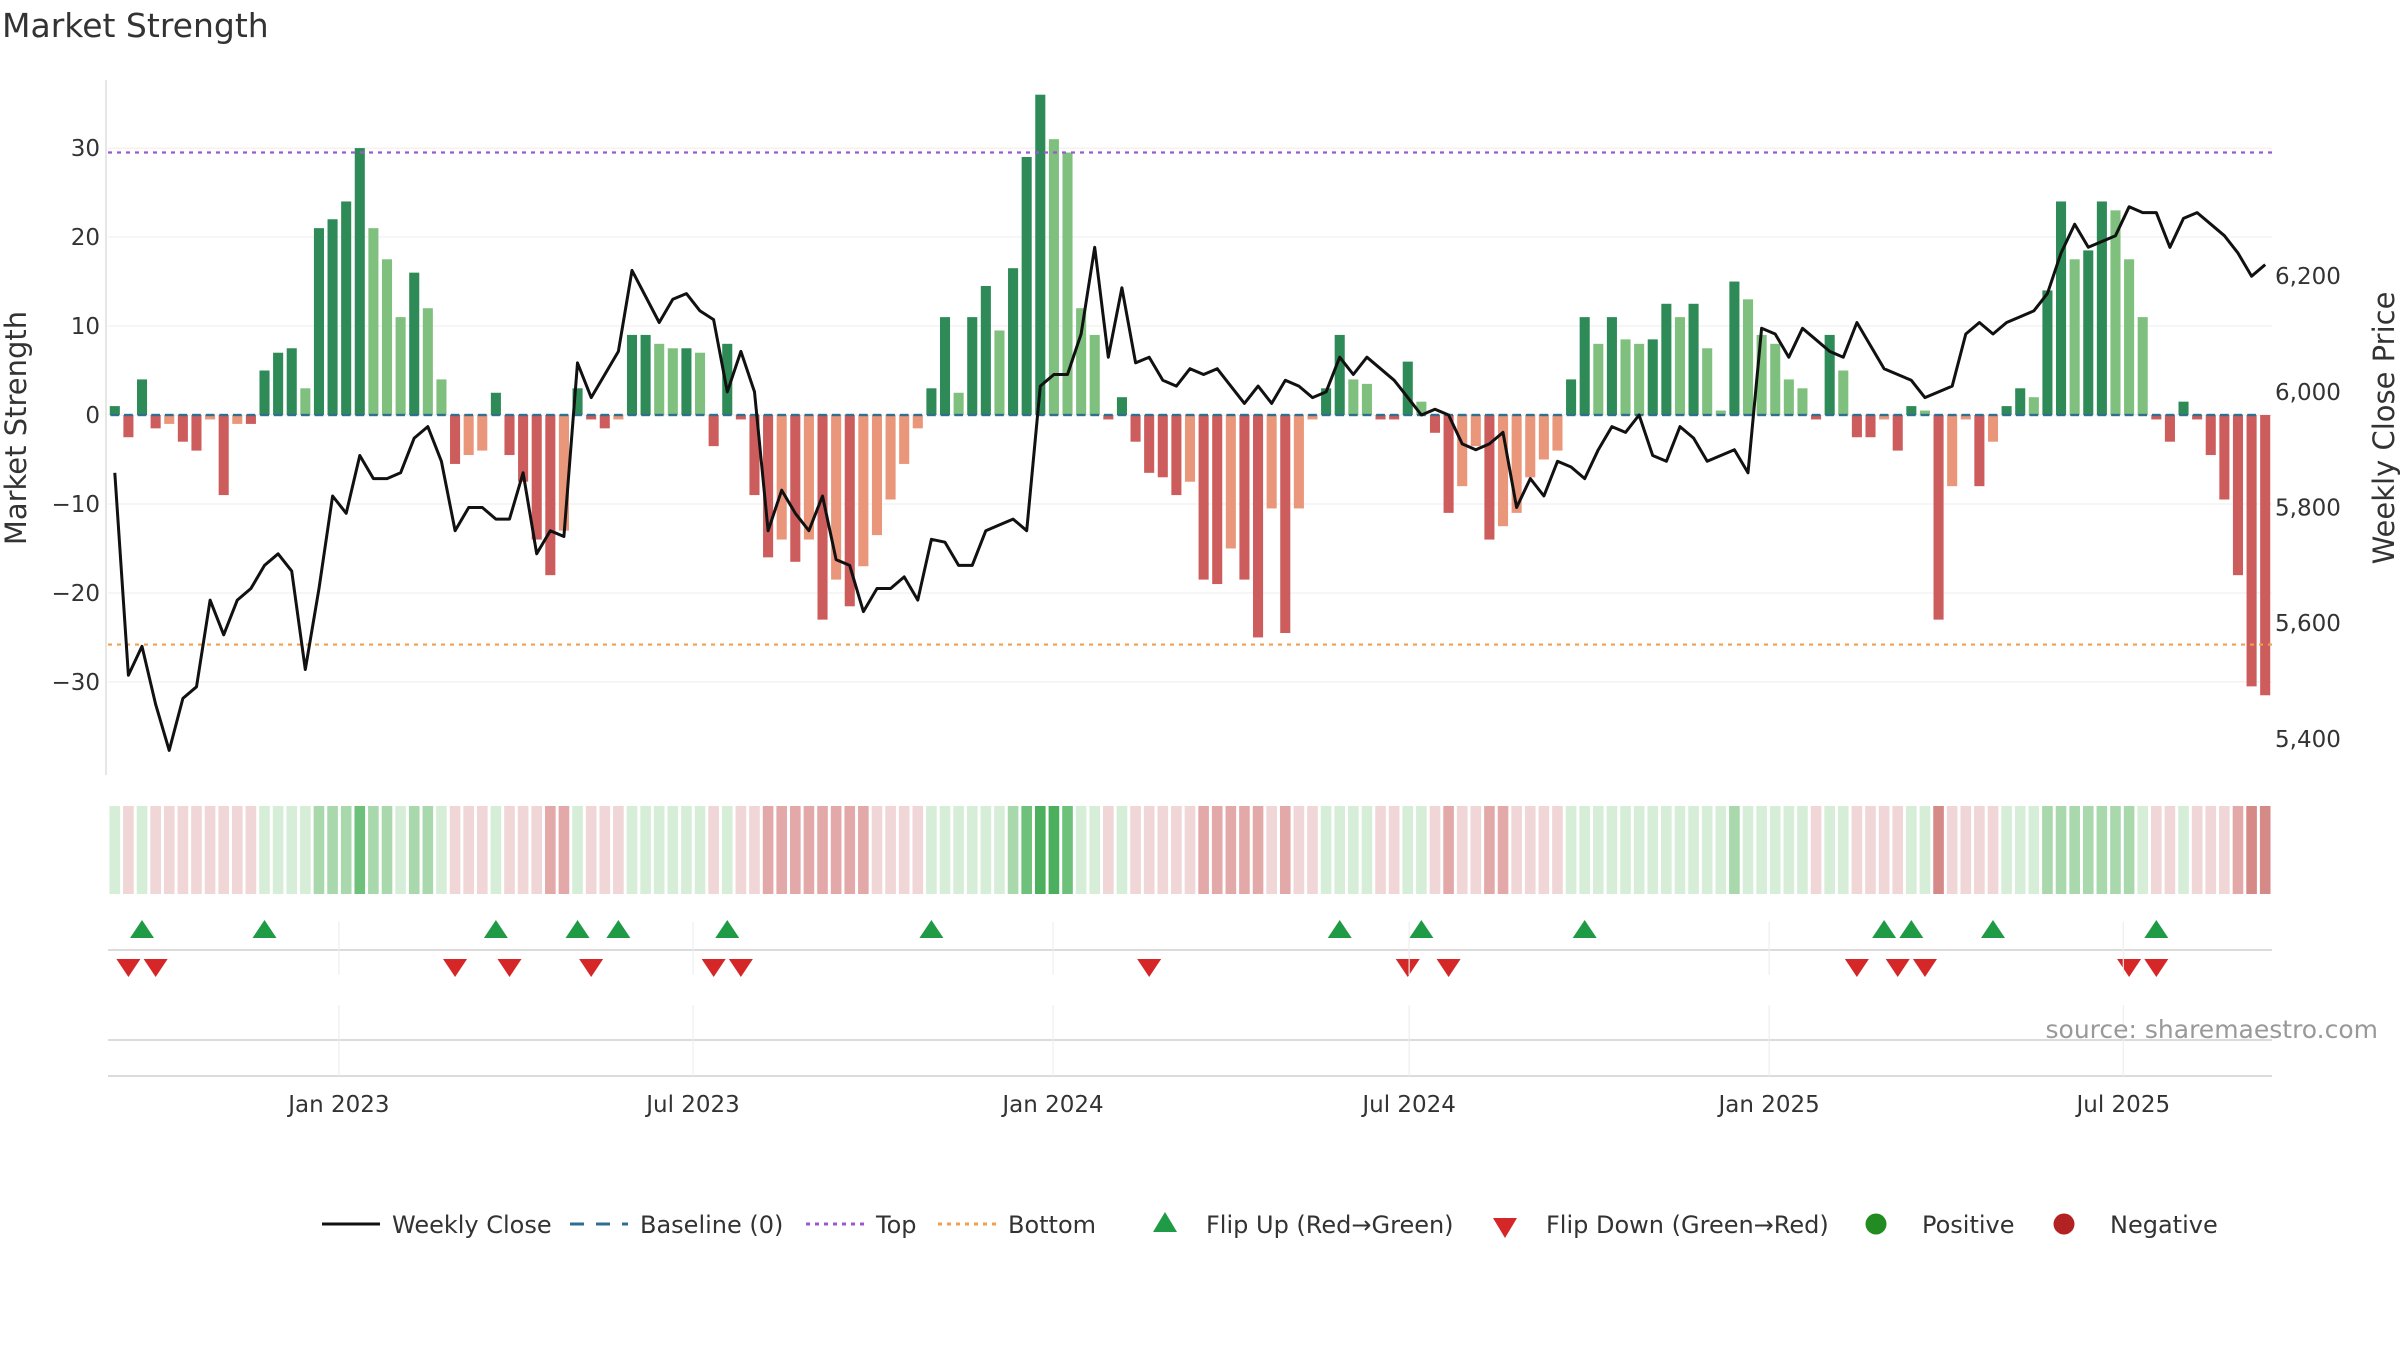 This screenshot has width=2400, height=1350. I want to click on y-right-tick-label: 5,400, so click(2308, 740).